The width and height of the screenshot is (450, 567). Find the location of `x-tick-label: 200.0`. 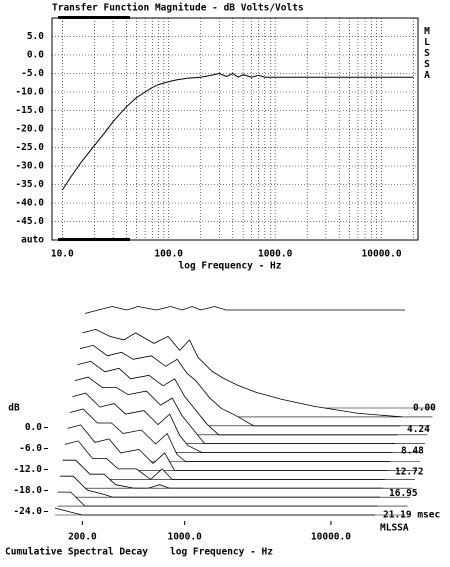

x-tick-label: 200.0 is located at coordinates (82, 537).